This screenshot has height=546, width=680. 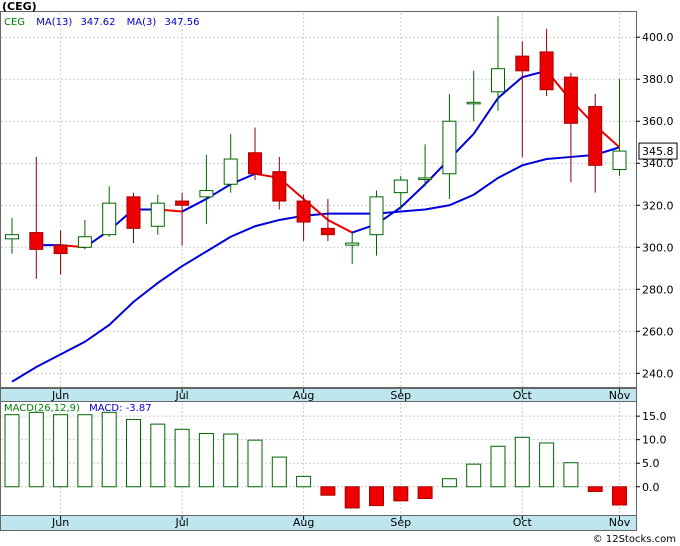 What do you see at coordinates (60, 522) in the screenshot?
I see `macd-x-label: Jun` at bounding box center [60, 522].